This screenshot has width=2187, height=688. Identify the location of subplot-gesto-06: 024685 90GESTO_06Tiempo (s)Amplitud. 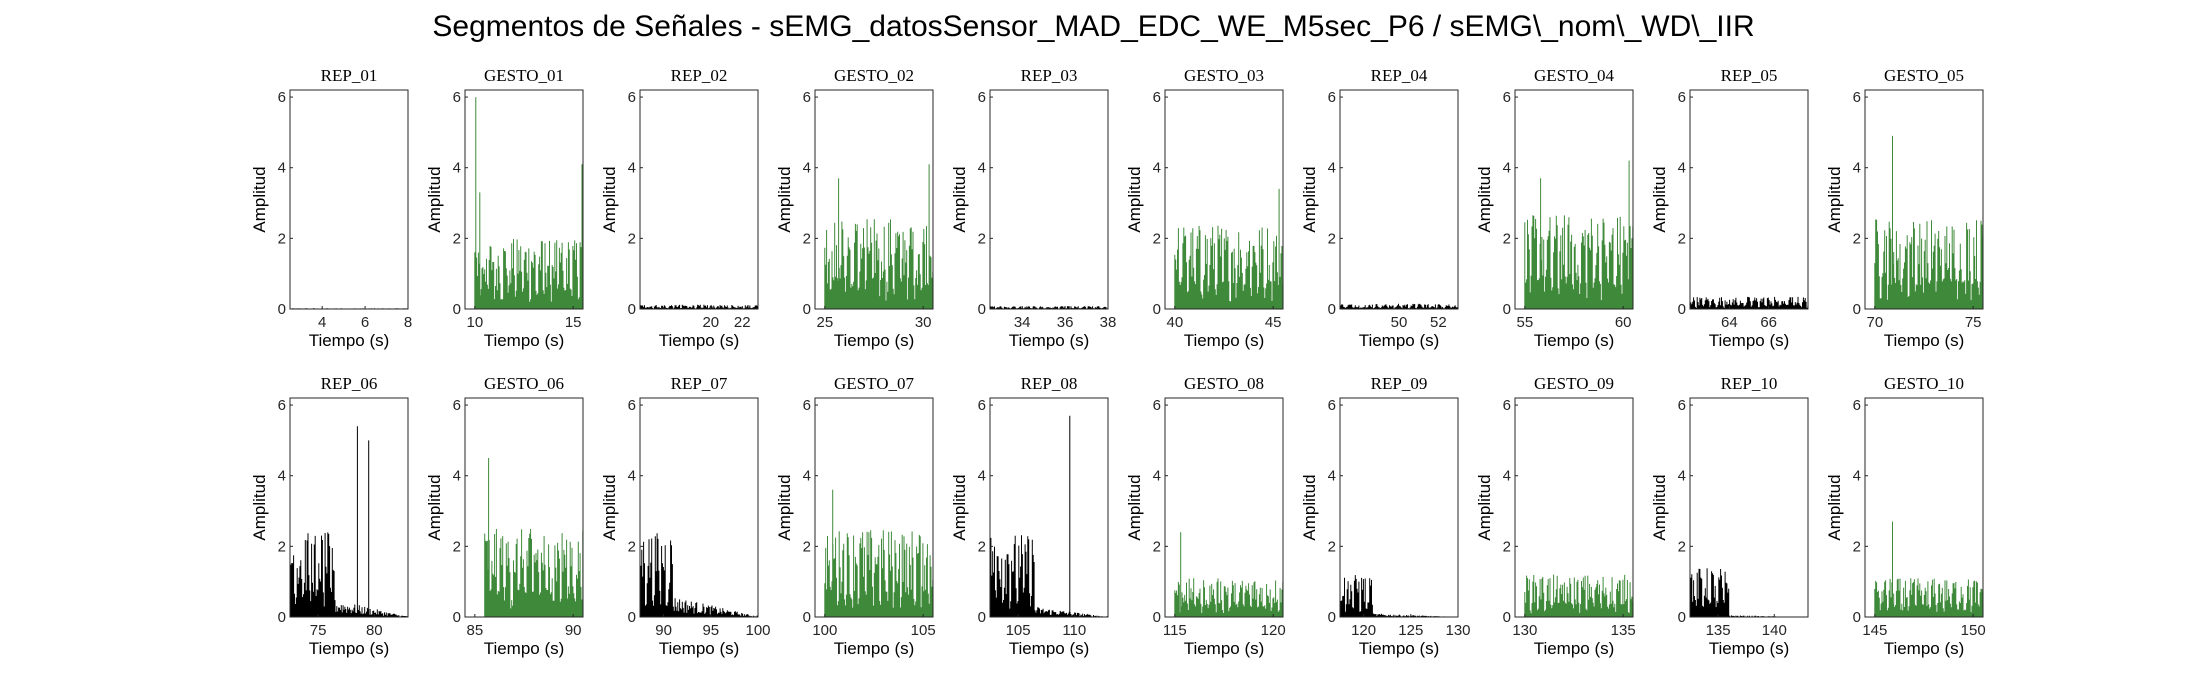
(504, 516).